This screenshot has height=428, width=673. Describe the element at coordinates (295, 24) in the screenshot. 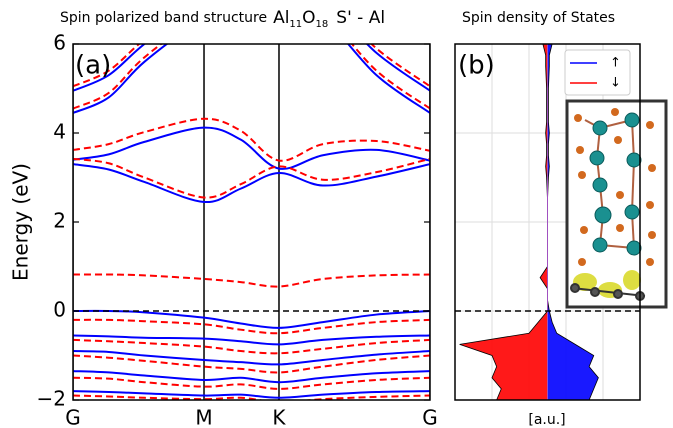

I see `title-part: 11` at that location.